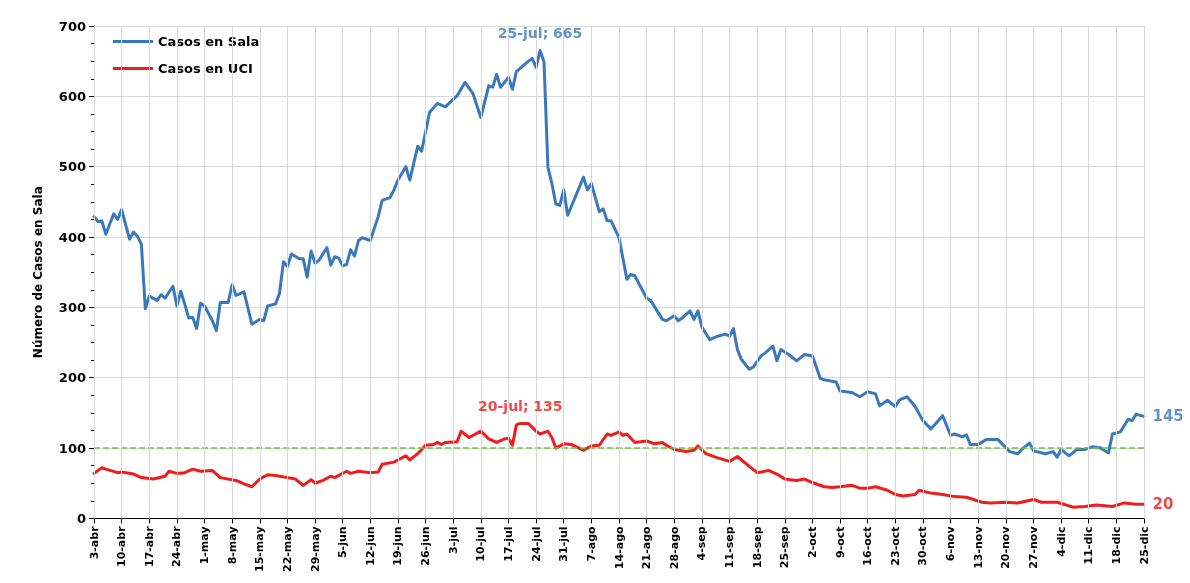 The width and height of the screenshot is (1190, 583). Describe the element at coordinates (564, 544) in the screenshot. I see `x-tick-label: 31-jul` at that location.